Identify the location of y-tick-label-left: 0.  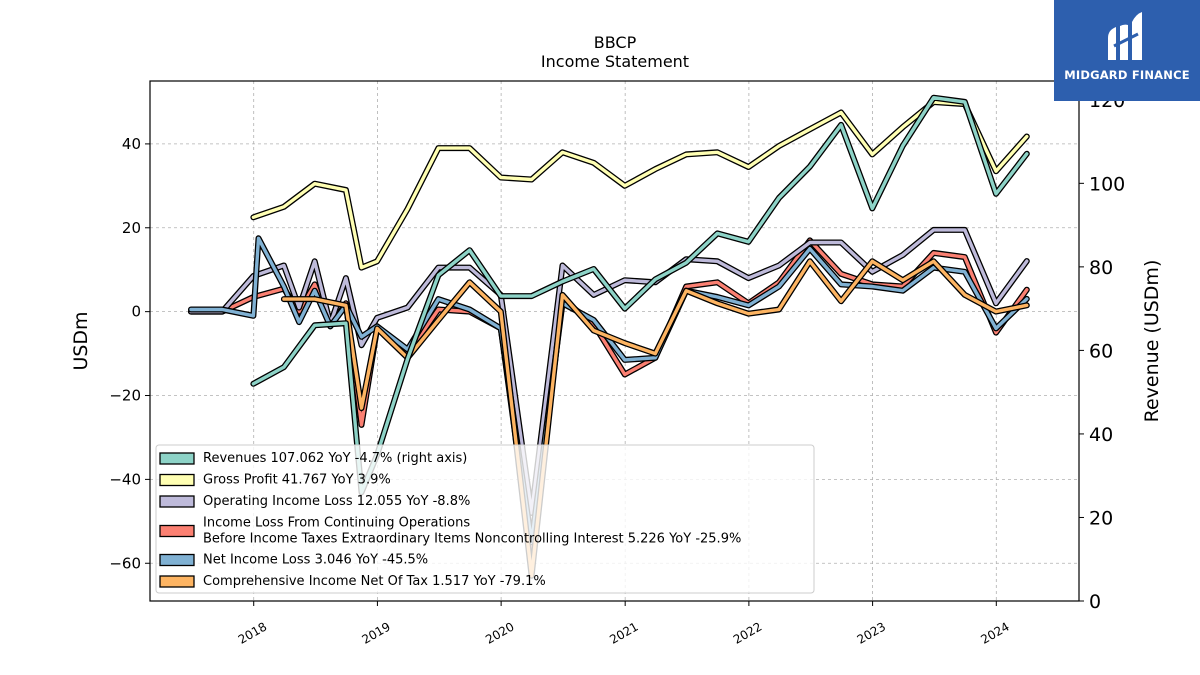
(136, 312).